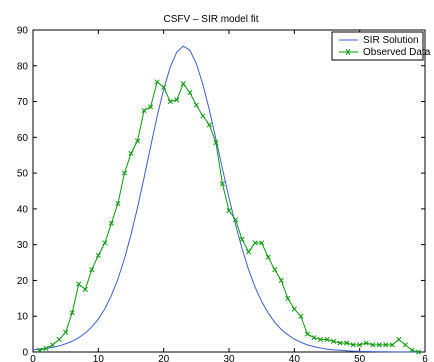 The height and width of the screenshot is (362, 434). I want to click on y-tick-label: 70, so click(23, 102).